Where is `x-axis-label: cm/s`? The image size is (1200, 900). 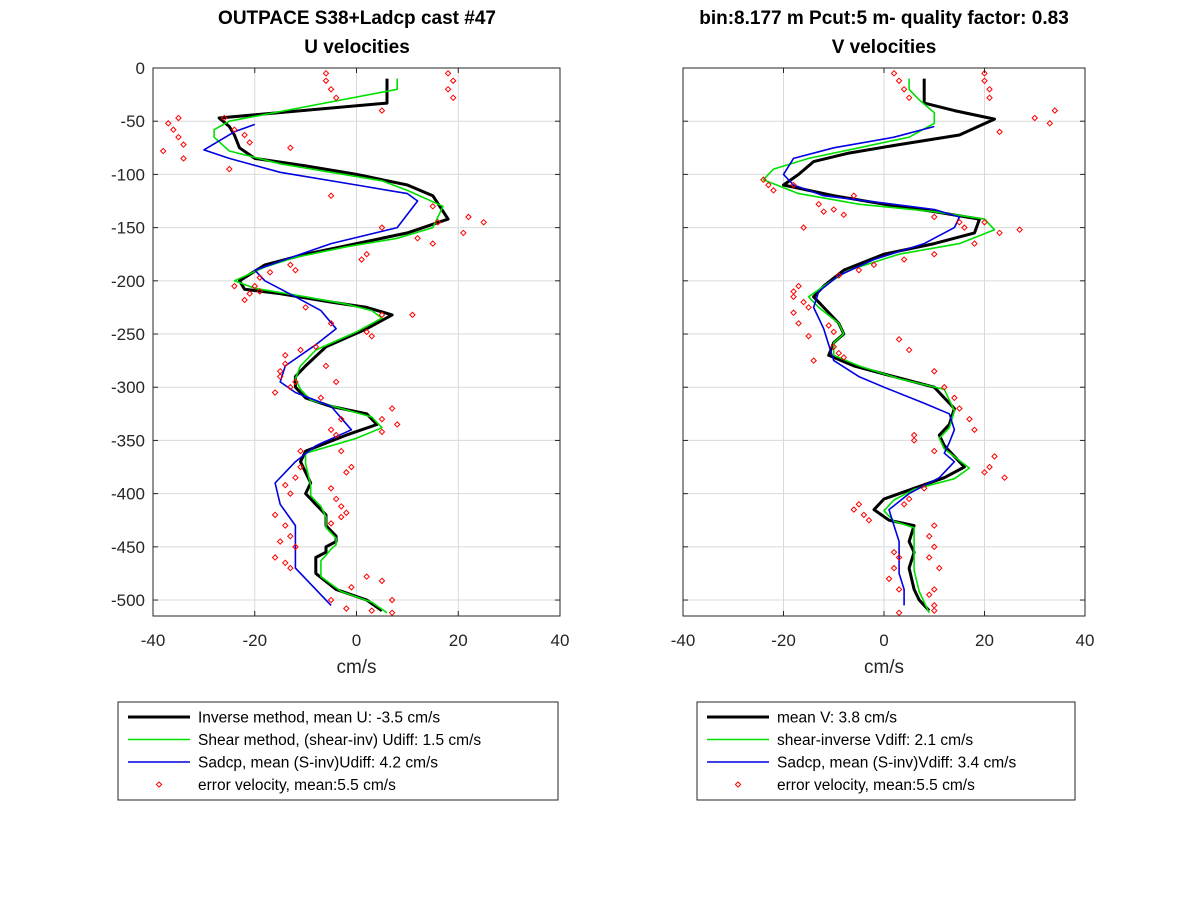
x-axis-label: cm/s is located at coordinates (884, 667).